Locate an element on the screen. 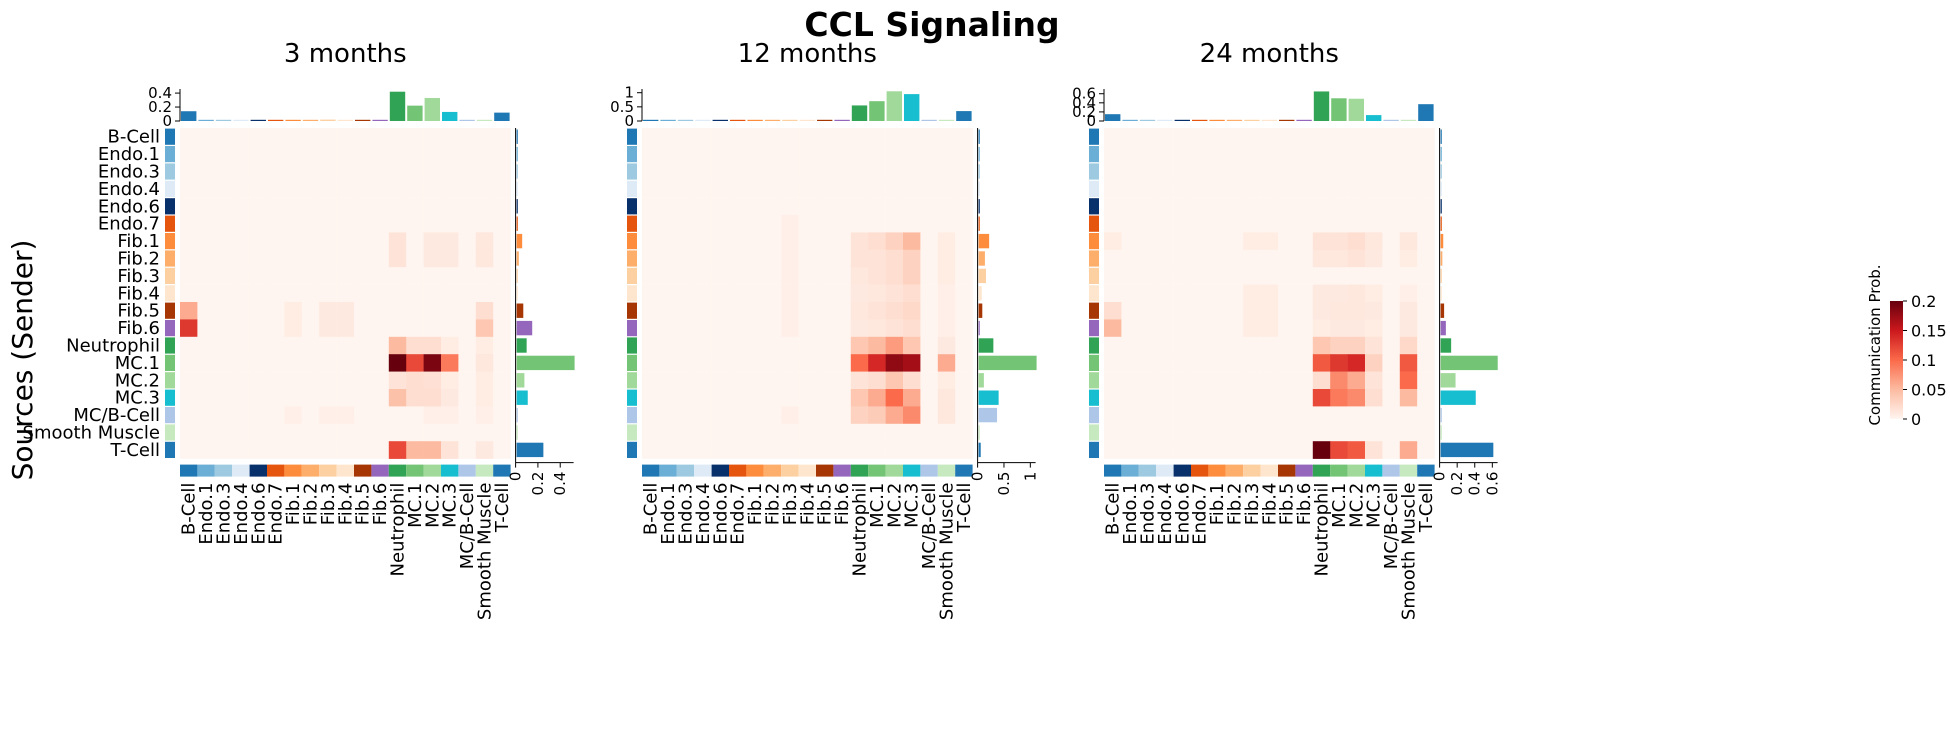 Image resolution: width=1950 pixels, height=750 pixels. row-label: T-Cell is located at coordinates (135, 450).